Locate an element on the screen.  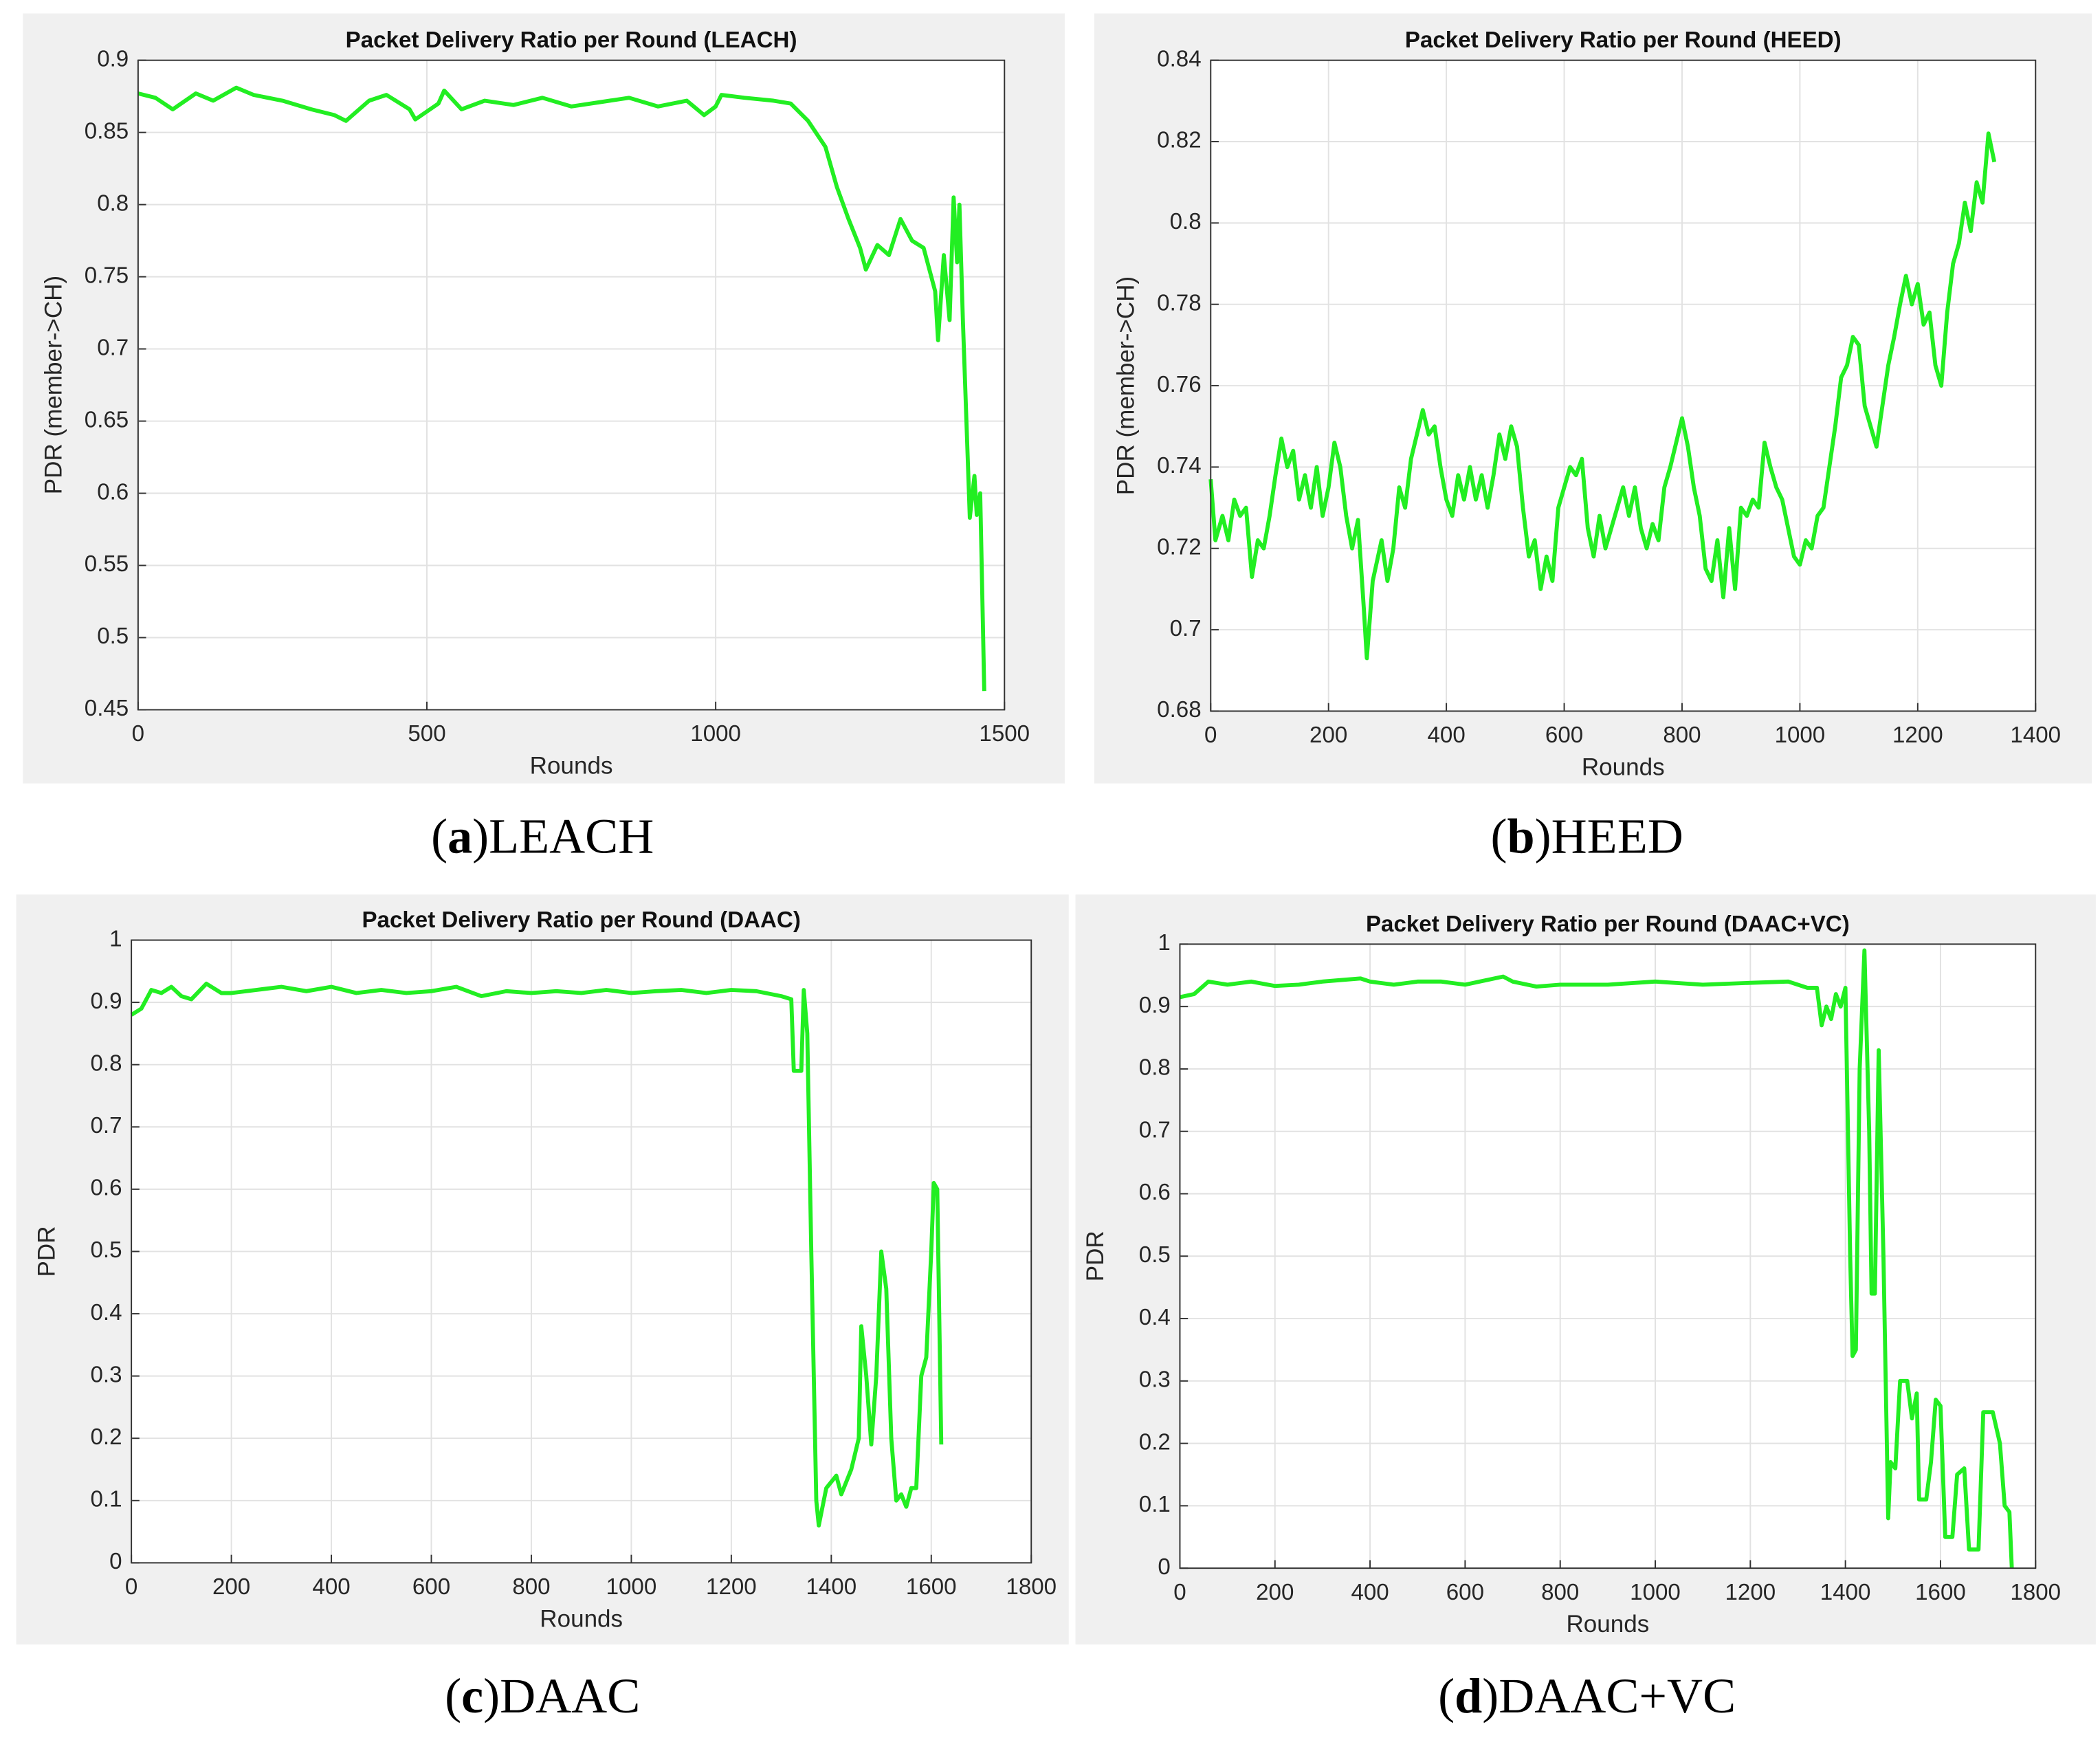
chart-title: Packet Delivery Ratio per Round (DAAC) is located at coordinates (581, 920).